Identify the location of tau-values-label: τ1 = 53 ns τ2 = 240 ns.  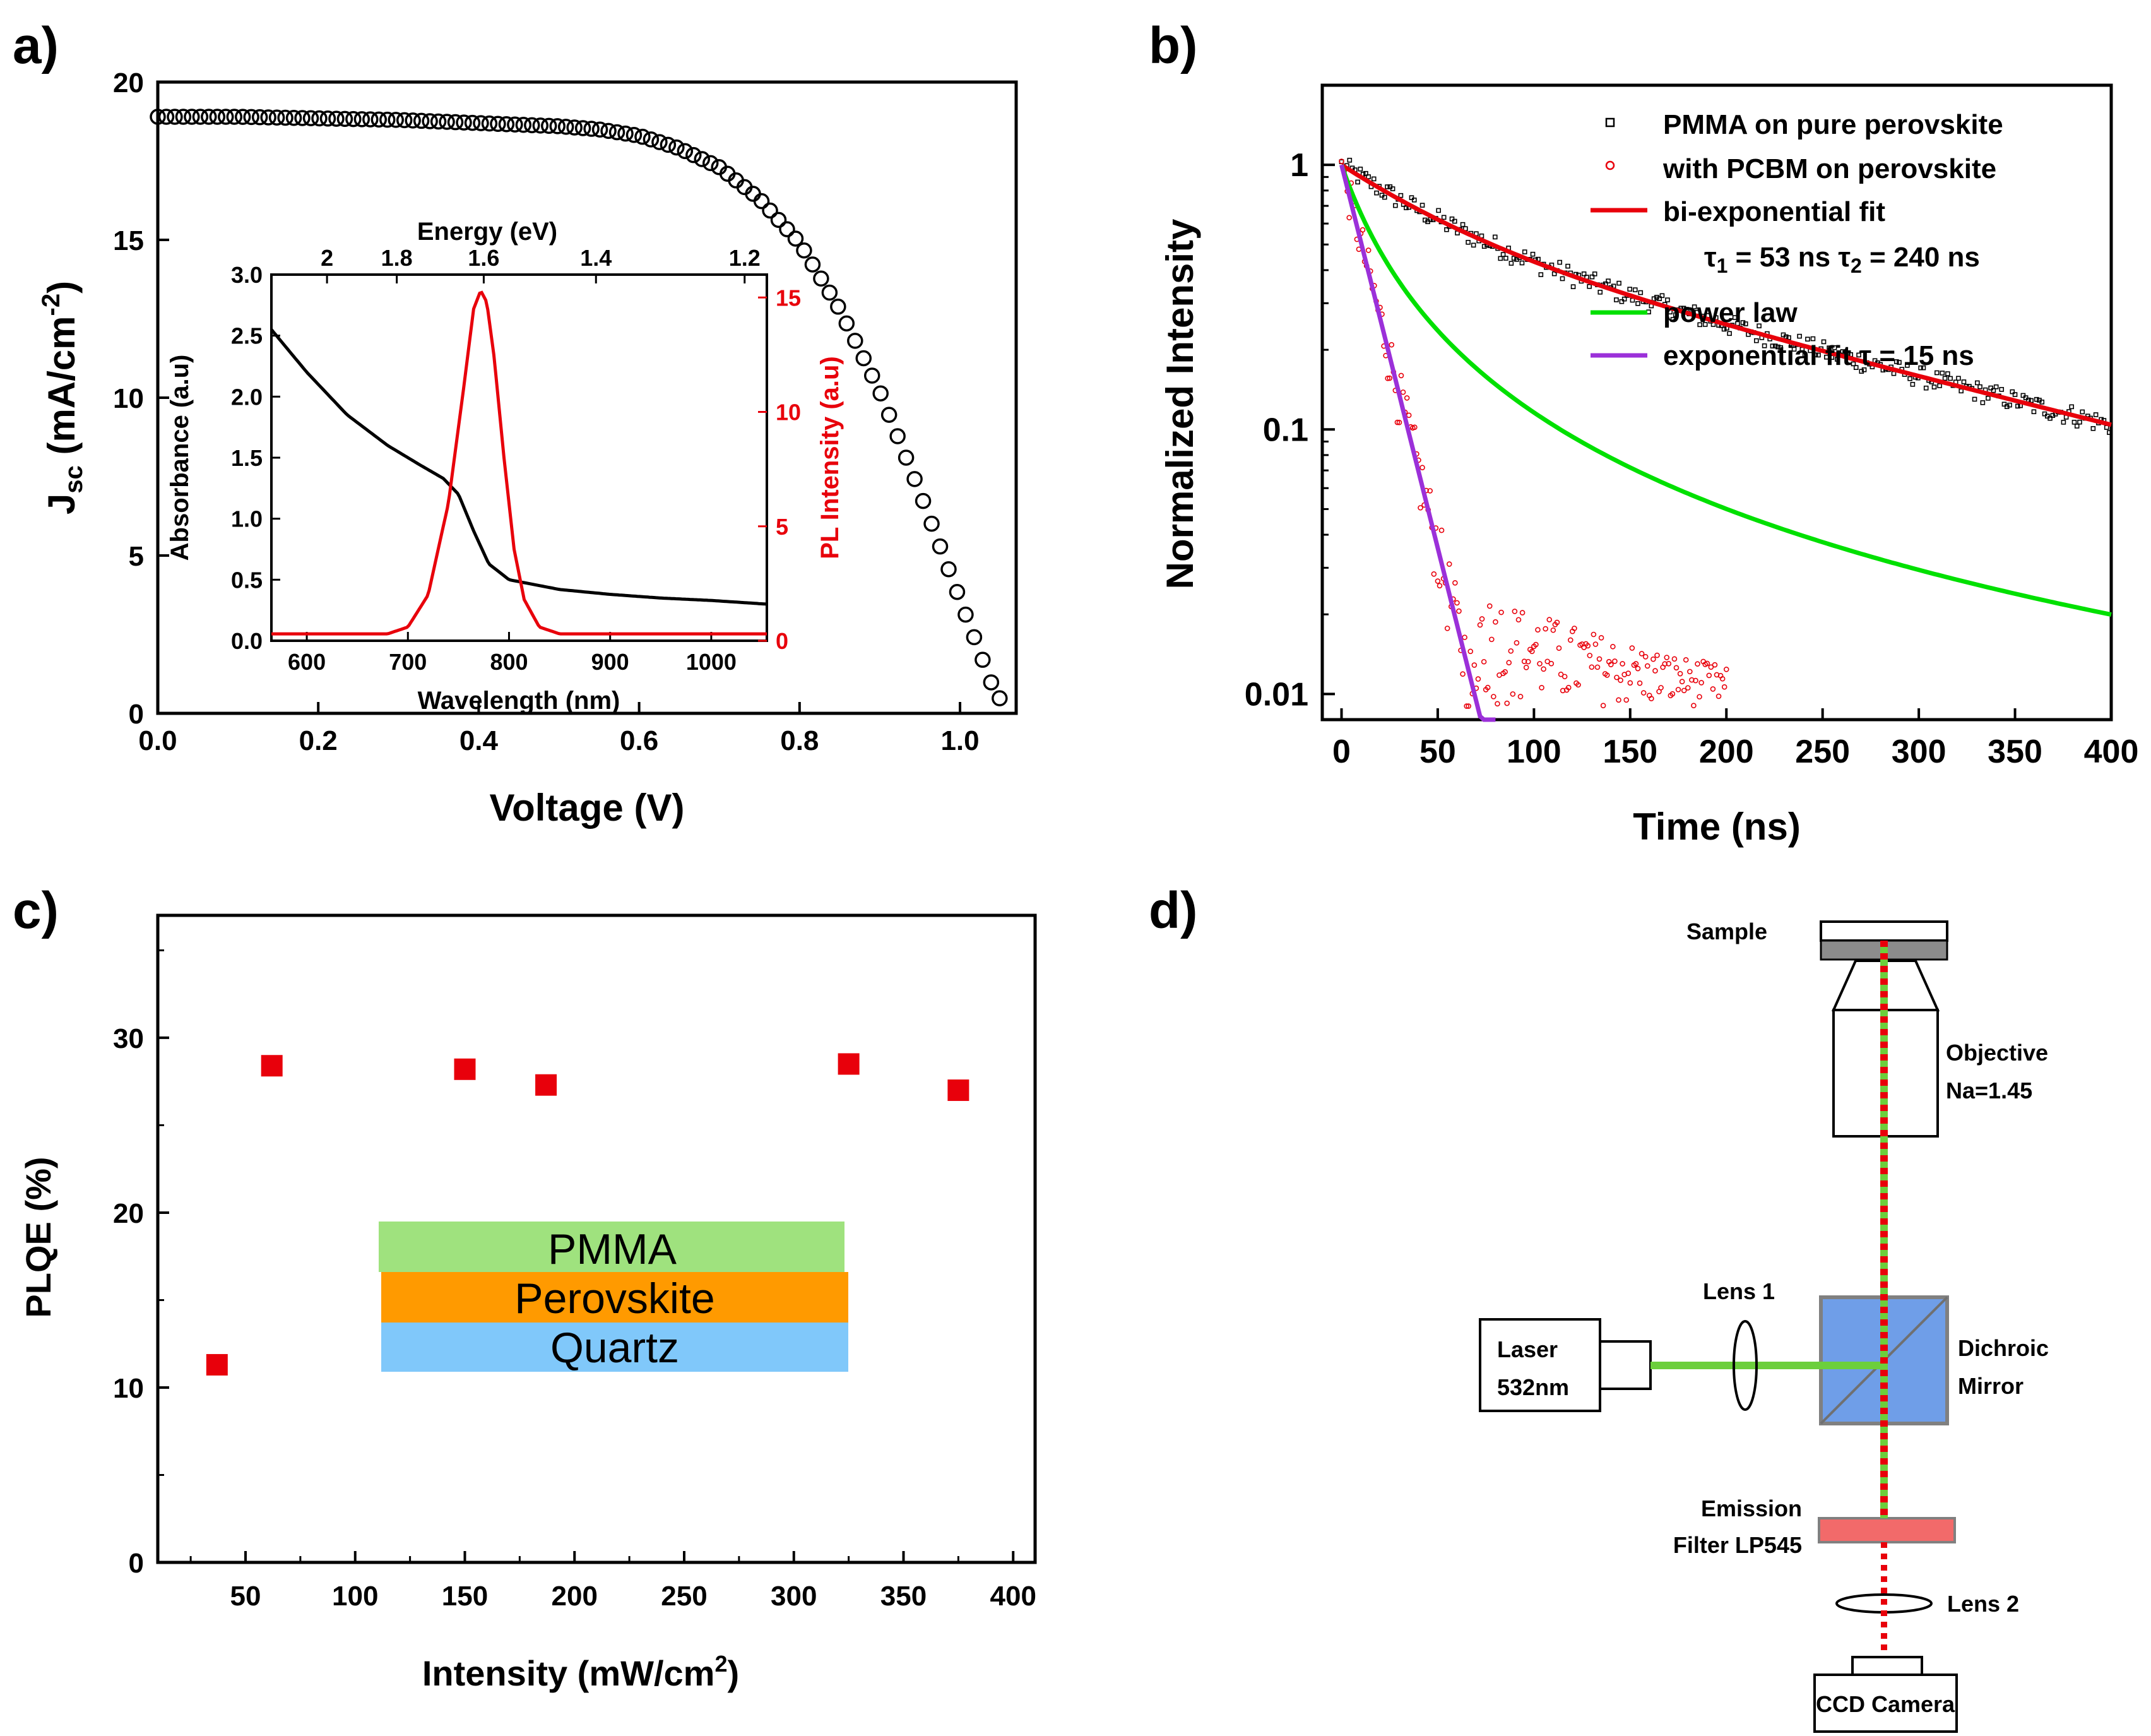
(1842, 260).